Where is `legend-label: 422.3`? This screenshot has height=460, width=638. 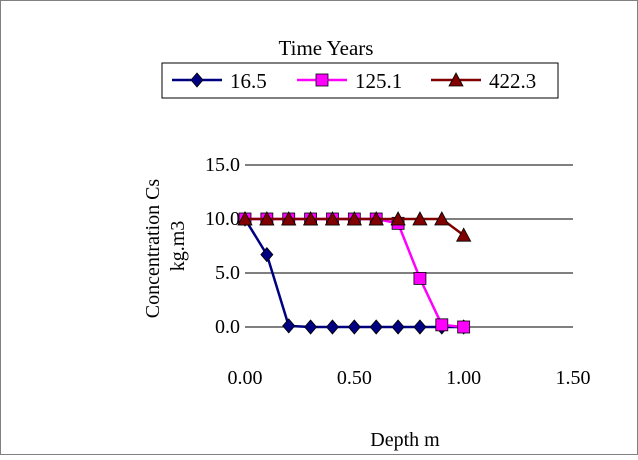 legend-label: 422.3 is located at coordinates (512, 81).